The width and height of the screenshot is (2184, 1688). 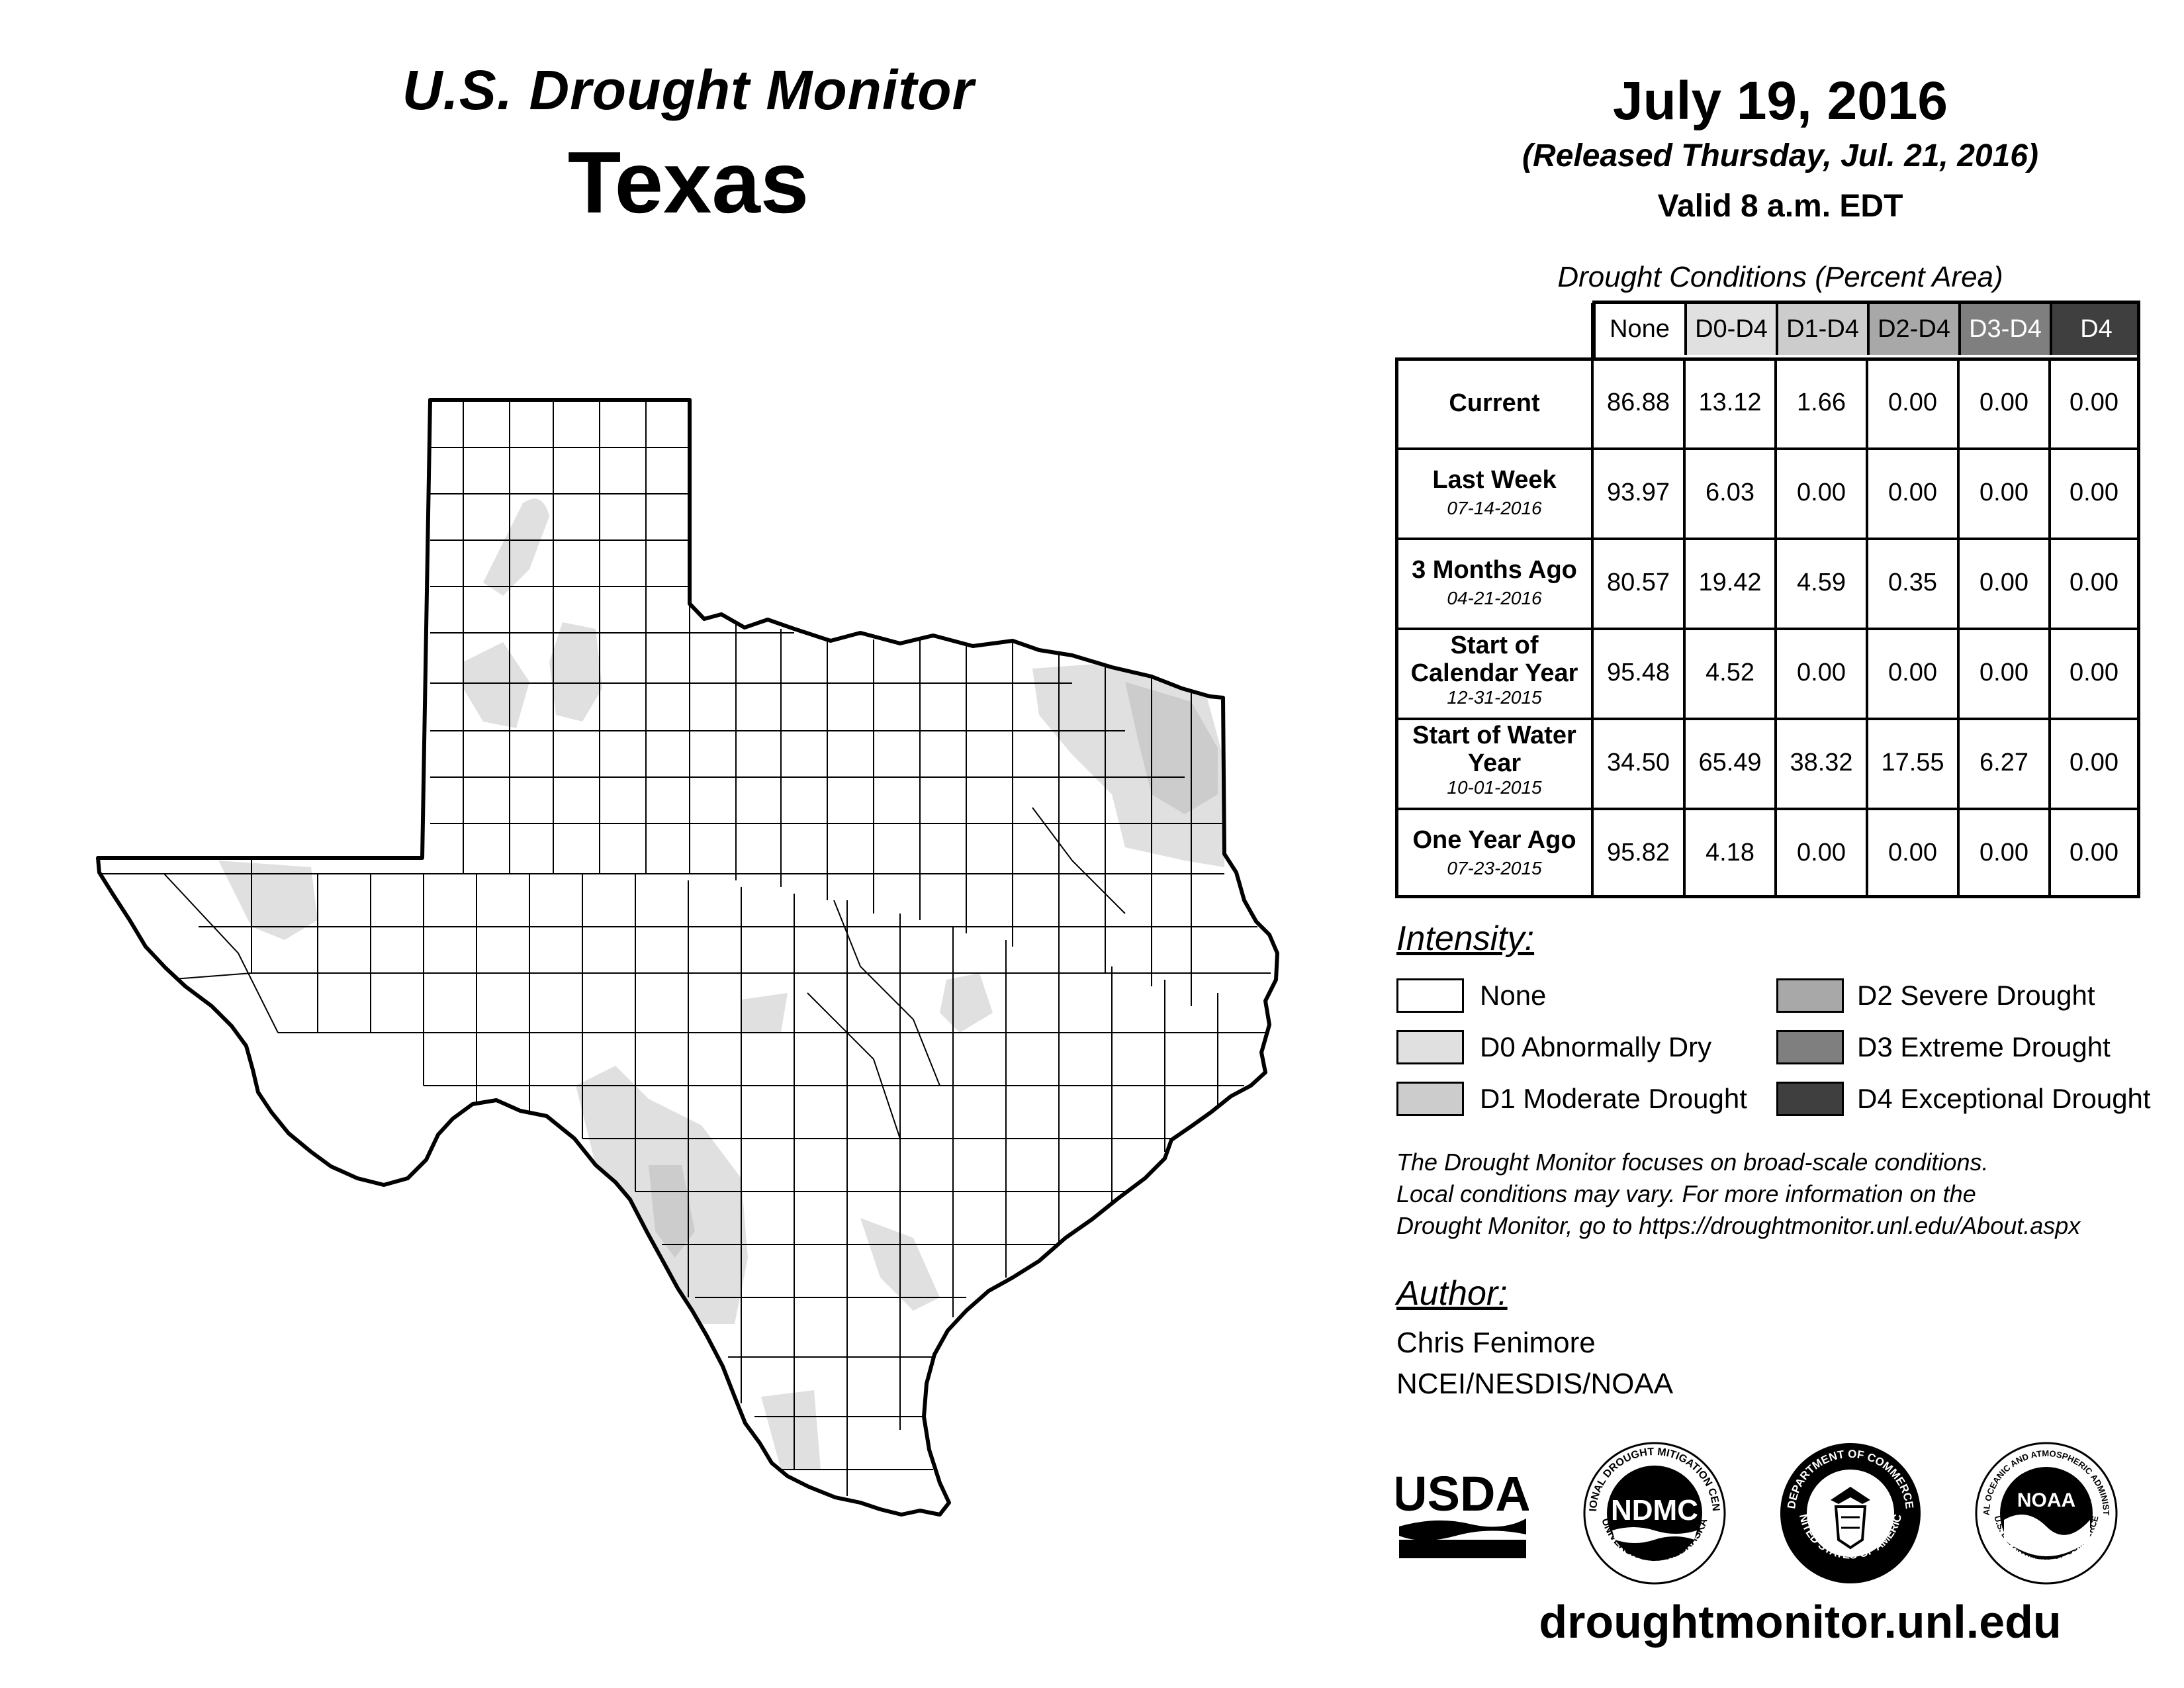 What do you see at coordinates (268, 900) in the screenshot?
I see `d0-area-west` at bounding box center [268, 900].